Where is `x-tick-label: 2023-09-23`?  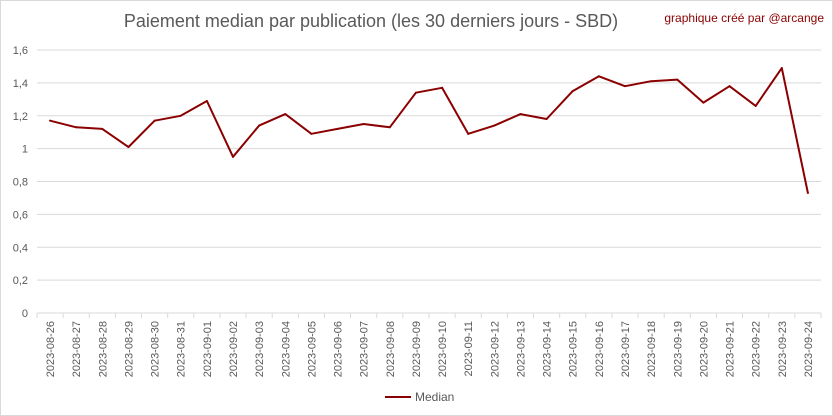
x-tick-label: 2023-09-23 is located at coordinates (783, 349).